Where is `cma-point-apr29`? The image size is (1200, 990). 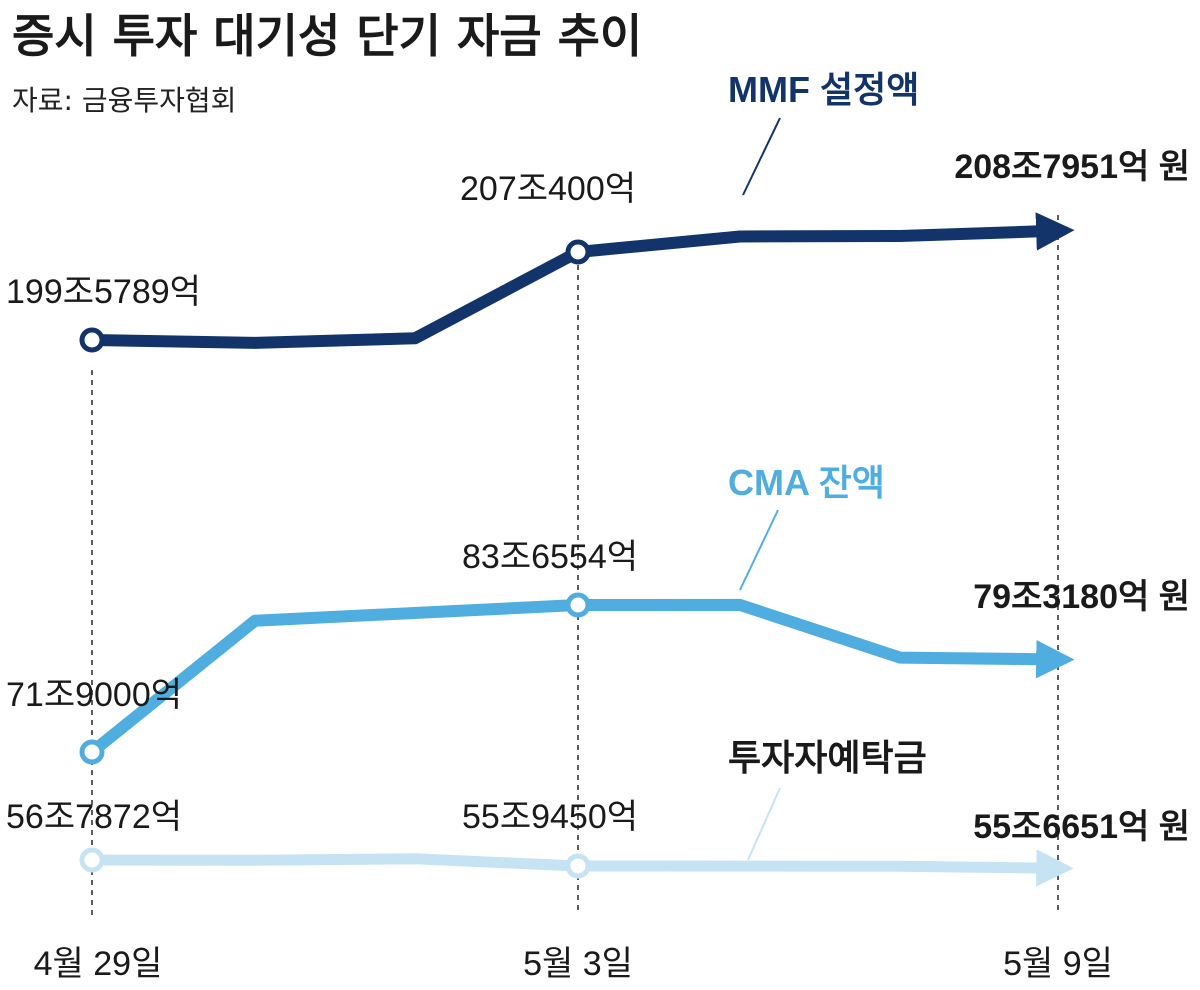 cma-point-apr29 is located at coordinates (92, 752).